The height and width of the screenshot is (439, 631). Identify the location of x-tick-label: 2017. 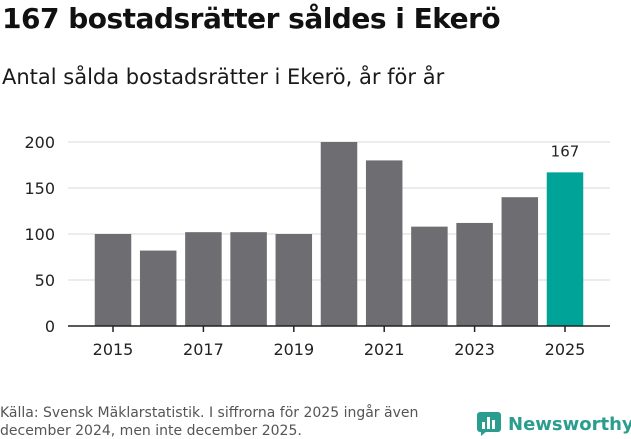
(203, 349).